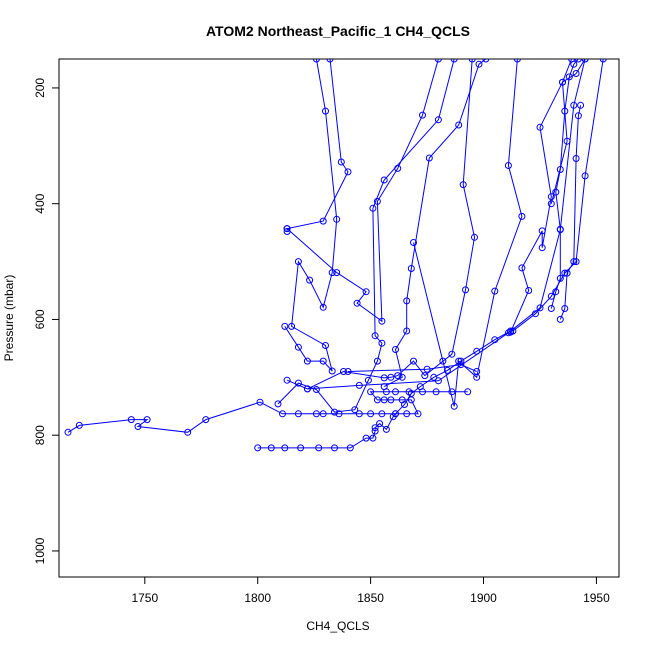 This screenshot has width=650, height=650. Describe the element at coordinates (40, 319) in the screenshot. I see `y-tick-label: 600` at that location.